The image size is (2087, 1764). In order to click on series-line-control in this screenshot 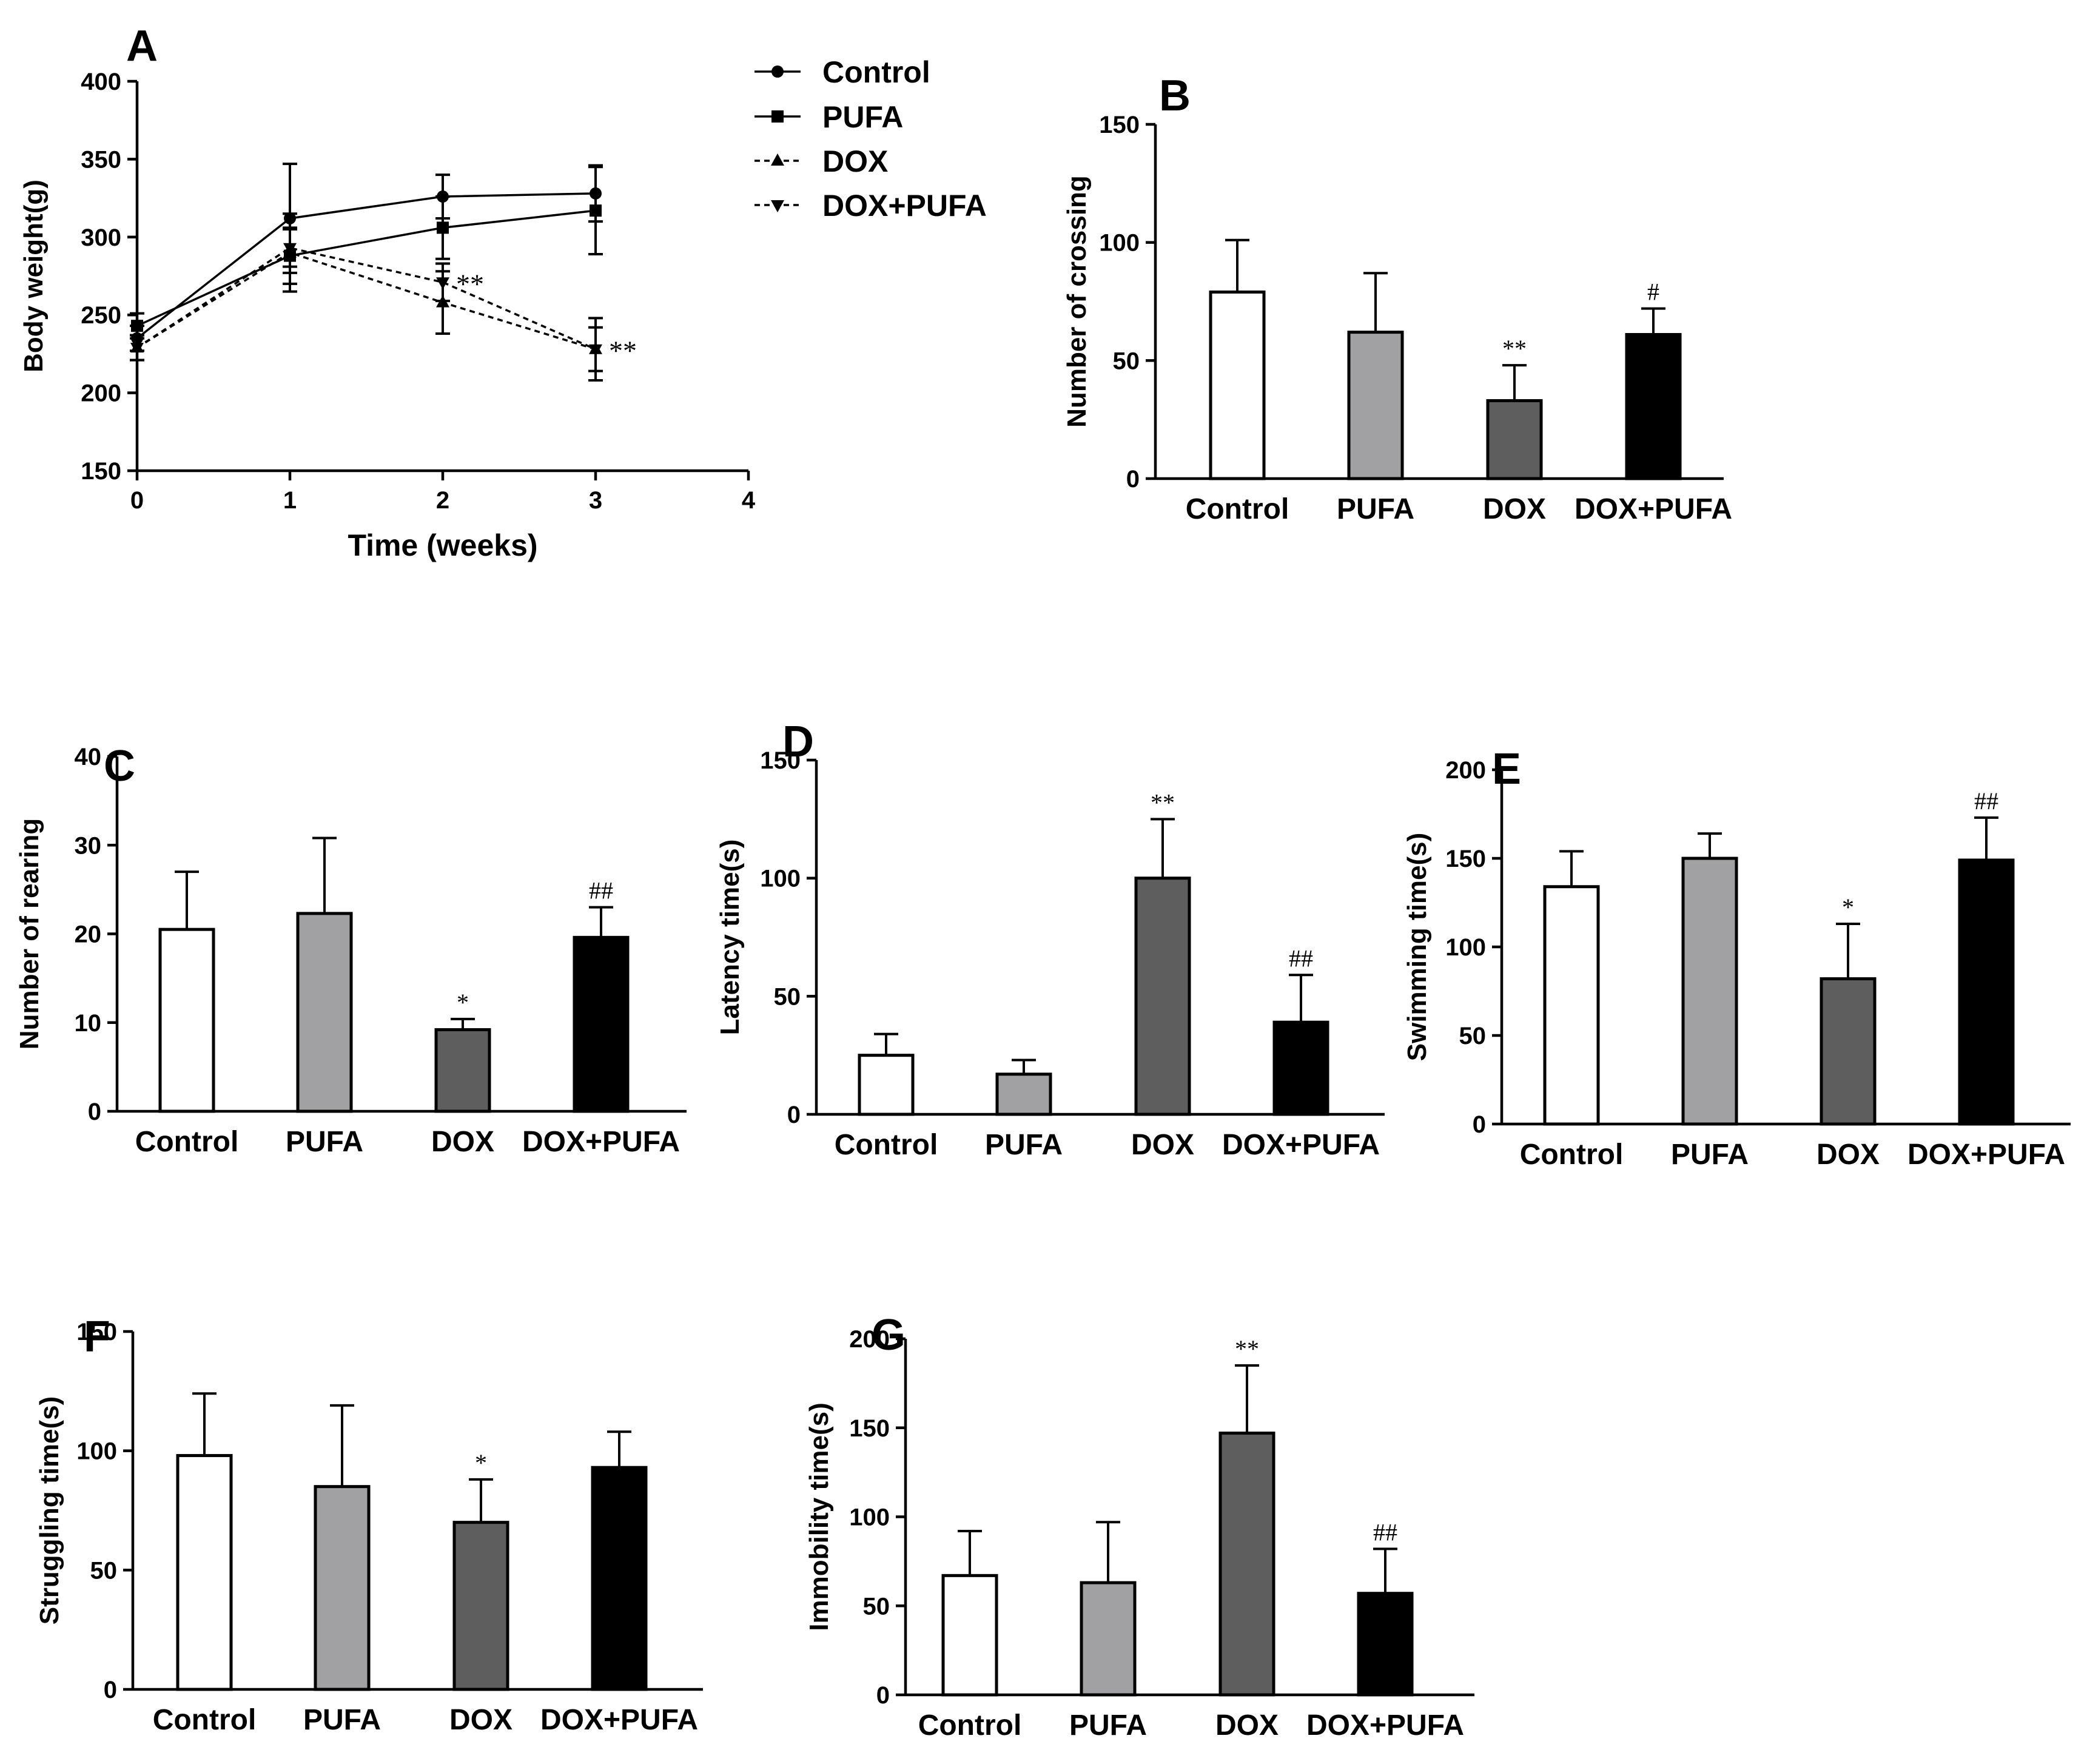, I will do `click(366, 266)`.